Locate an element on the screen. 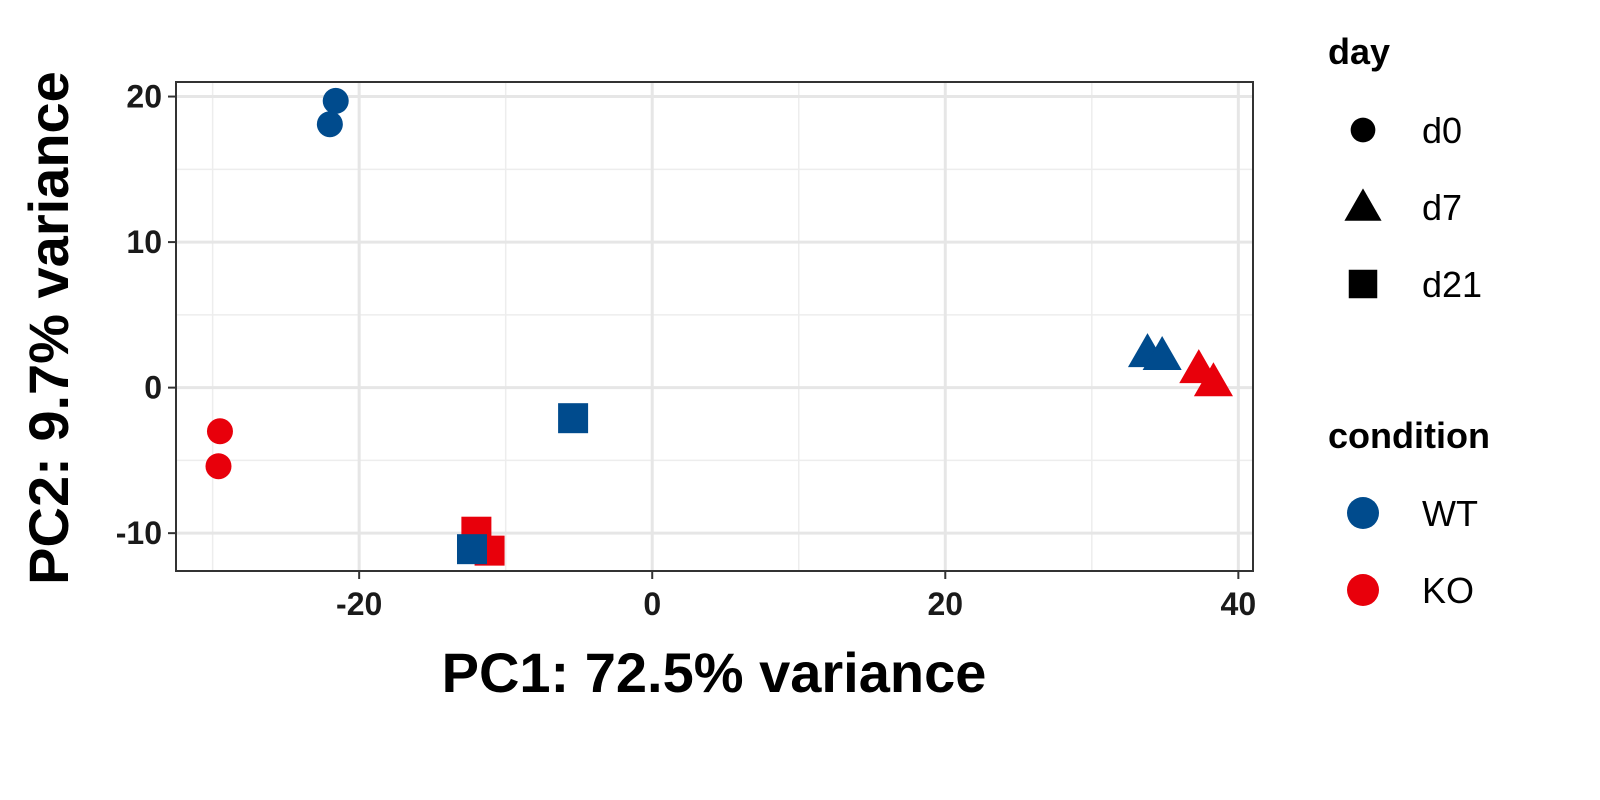 The image size is (1600, 800). legend-key-d7 is located at coordinates (1363, 204).